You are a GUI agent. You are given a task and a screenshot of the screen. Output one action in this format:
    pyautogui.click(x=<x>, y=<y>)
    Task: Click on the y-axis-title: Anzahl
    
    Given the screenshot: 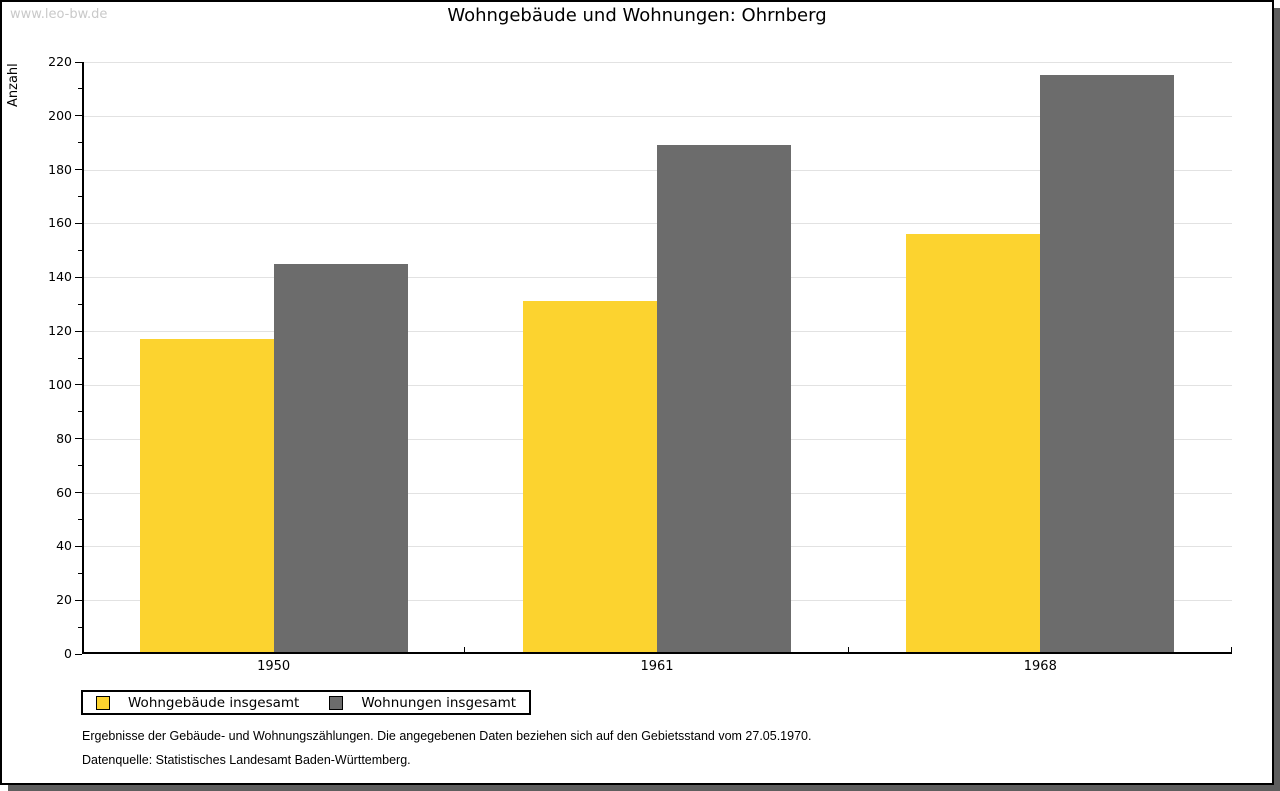 What is the action you would take?
    pyautogui.click(x=13, y=85)
    